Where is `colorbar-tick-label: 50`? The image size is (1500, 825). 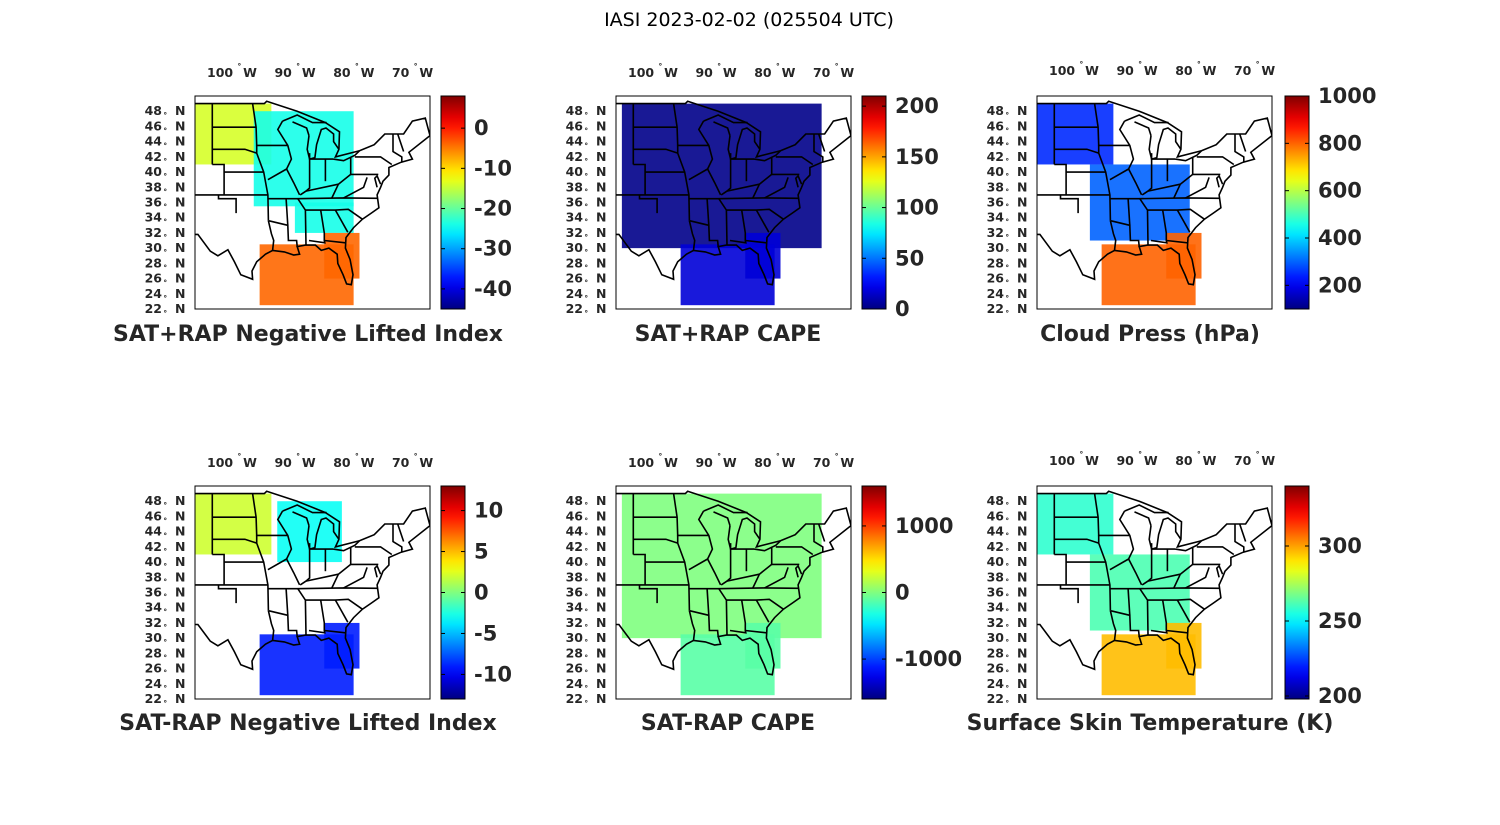 colorbar-tick-label: 50 is located at coordinates (909, 258).